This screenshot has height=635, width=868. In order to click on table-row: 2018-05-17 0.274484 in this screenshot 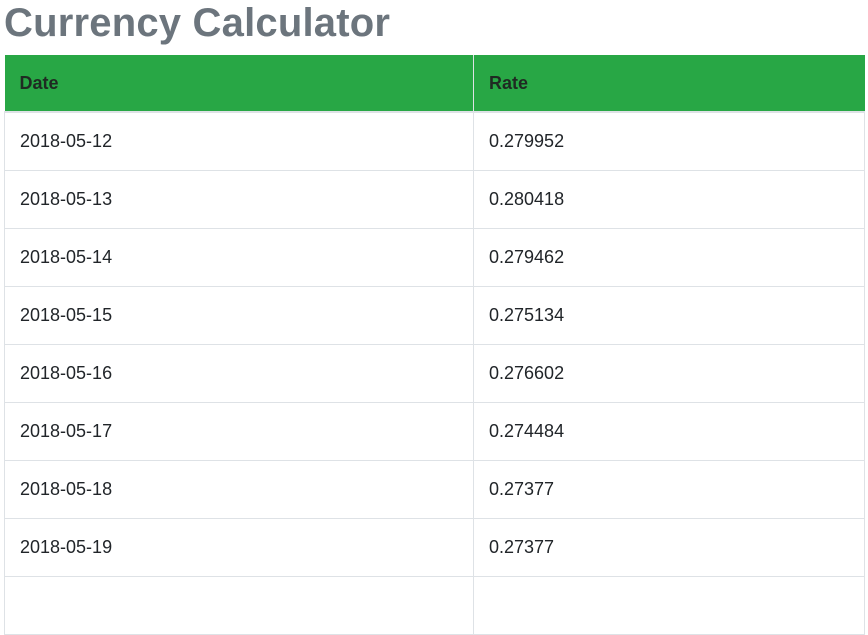, I will do `click(434, 431)`.